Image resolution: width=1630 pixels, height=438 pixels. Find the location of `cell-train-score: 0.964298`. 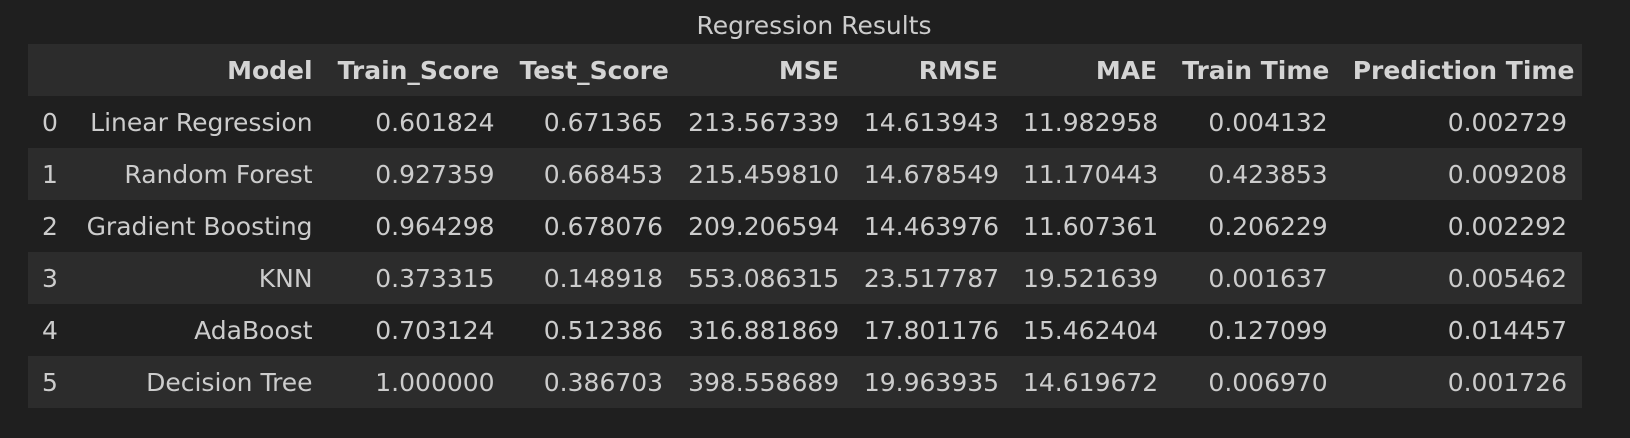

cell-train-score: 0.964298 is located at coordinates (435, 226).